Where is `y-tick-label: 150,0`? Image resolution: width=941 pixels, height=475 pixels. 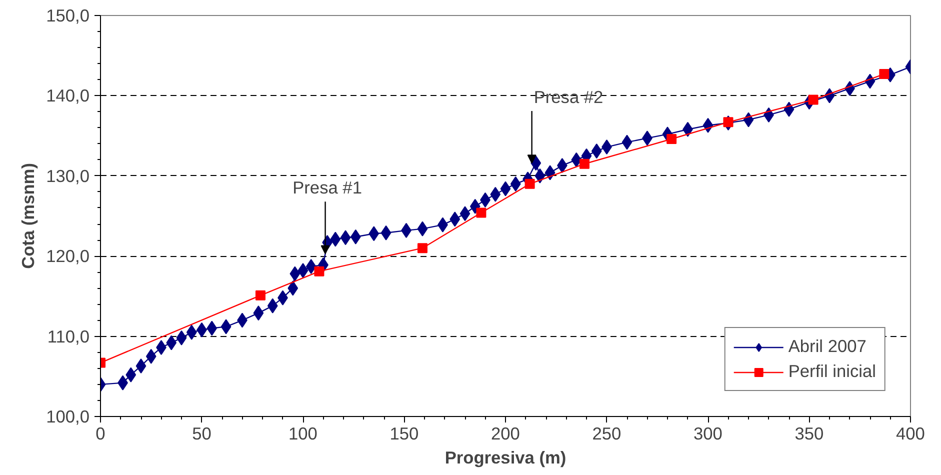 y-tick-label: 150,0 is located at coordinates (68, 16).